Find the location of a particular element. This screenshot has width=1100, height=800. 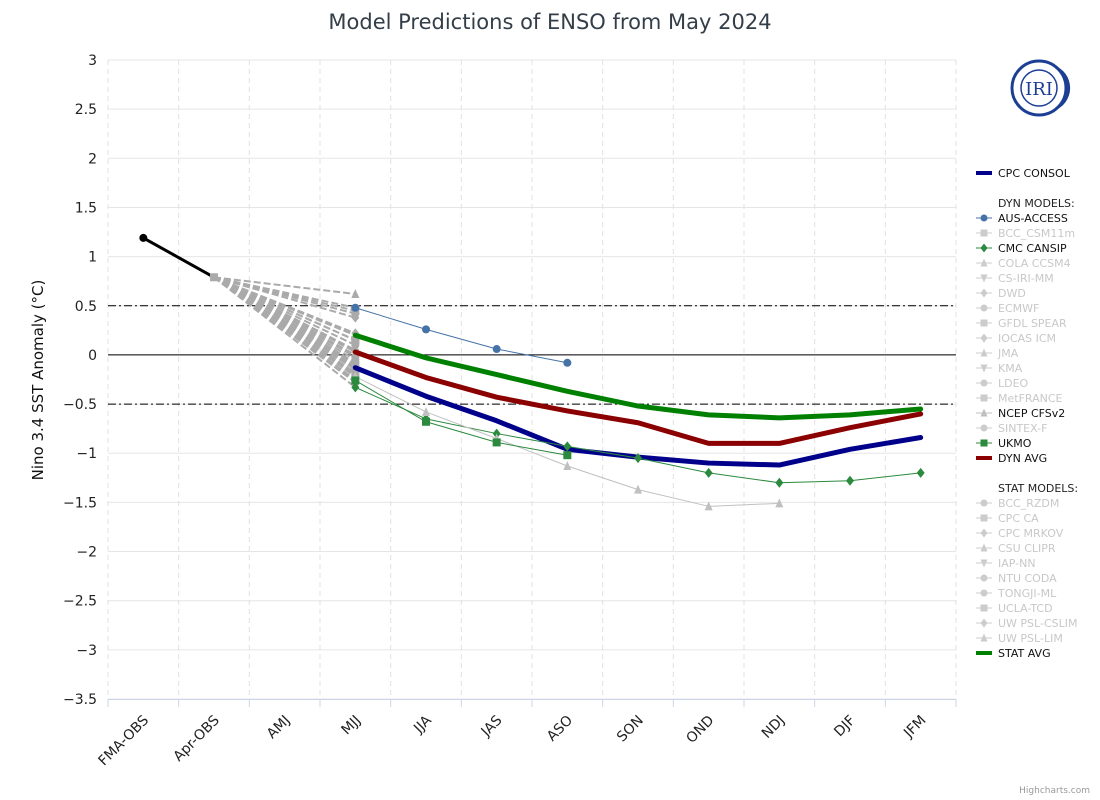

series-ukmo is located at coordinates (392, 368).